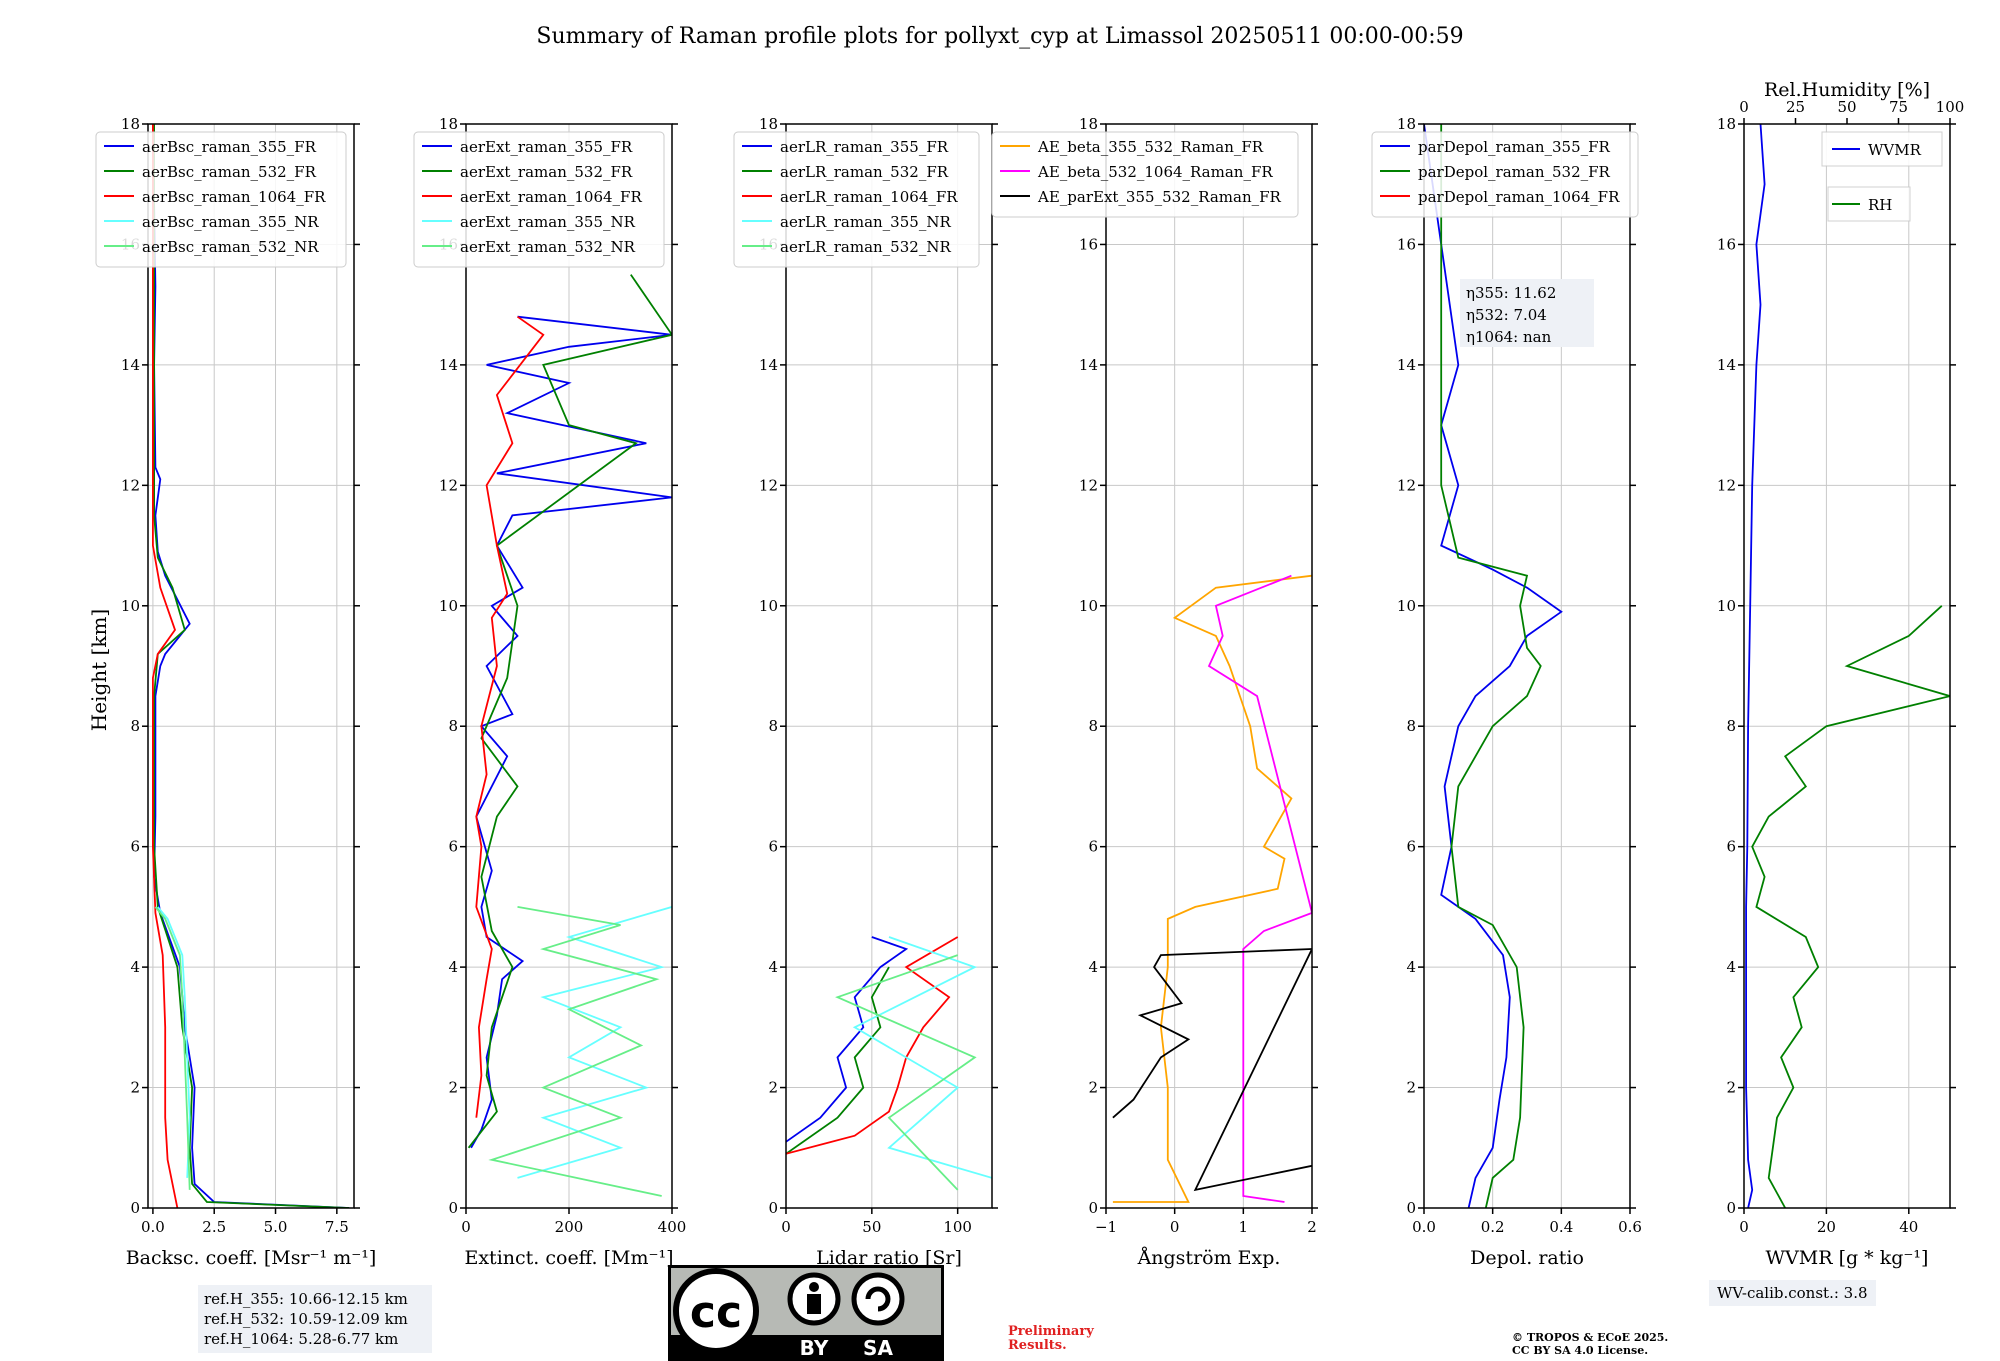 The width and height of the screenshot is (2000, 1361). What do you see at coordinates (251, 666) in the screenshot?
I see `series-group-backscatter` at bounding box center [251, 666].